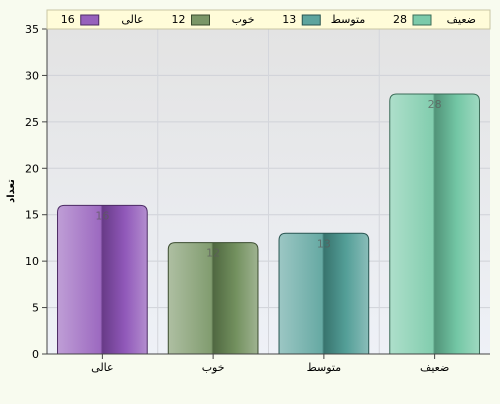 The width and height of the screenshot is (500, 404). I want to click on y-tick-label: 15, so click(32, 215).